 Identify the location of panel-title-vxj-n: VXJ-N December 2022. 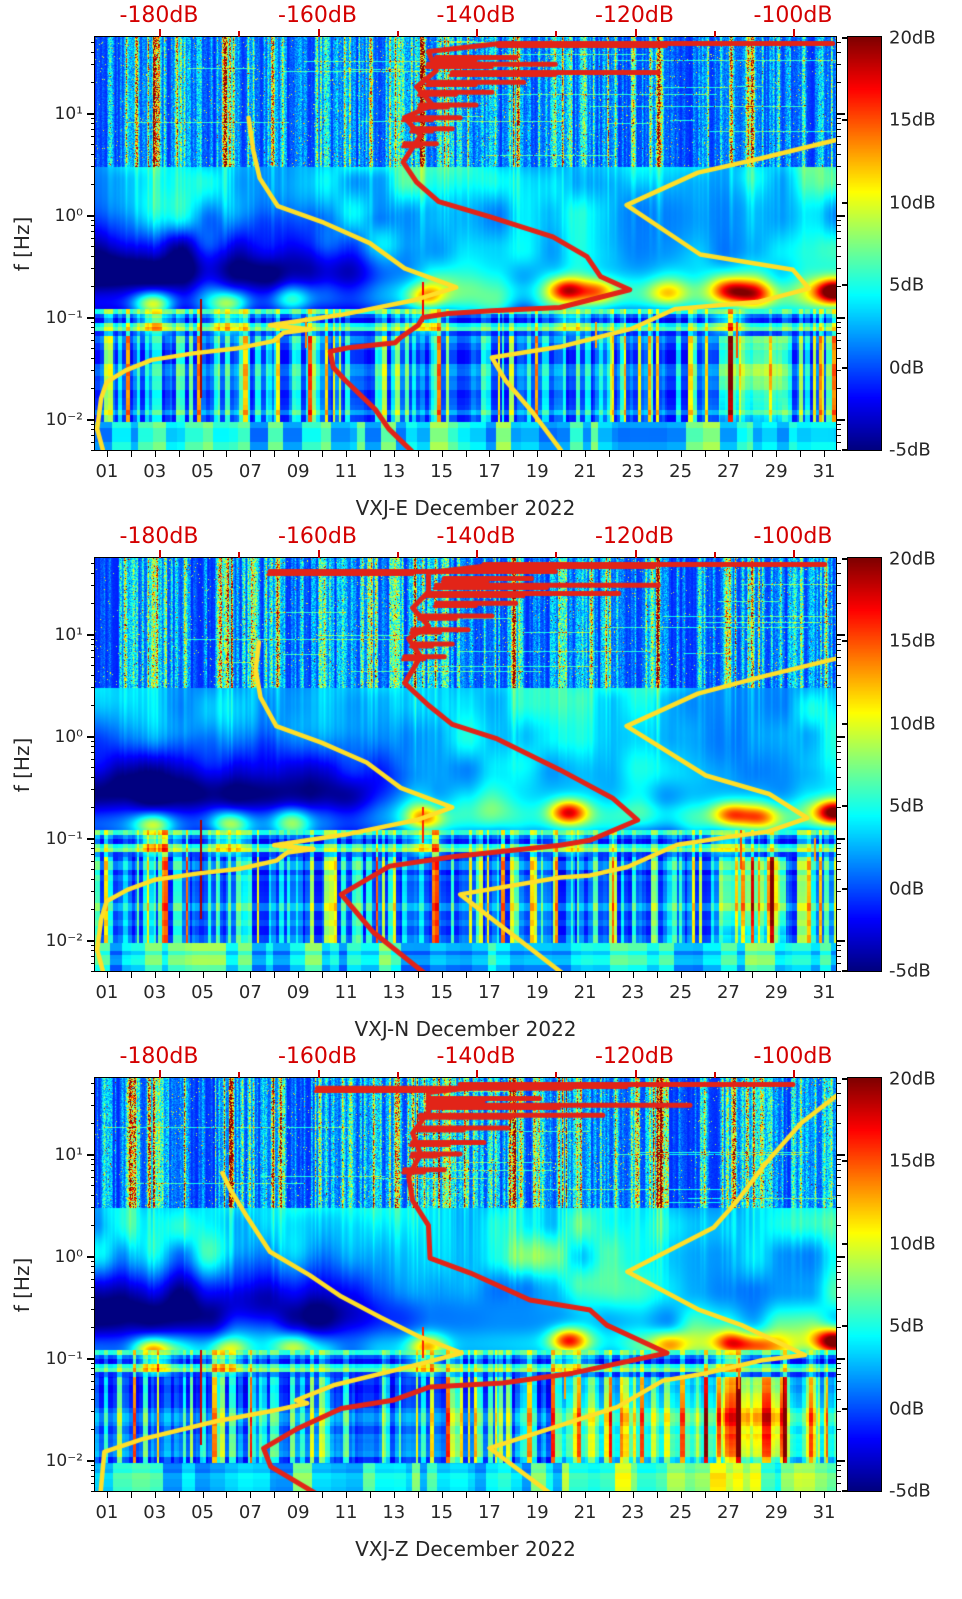
(465, 1029).